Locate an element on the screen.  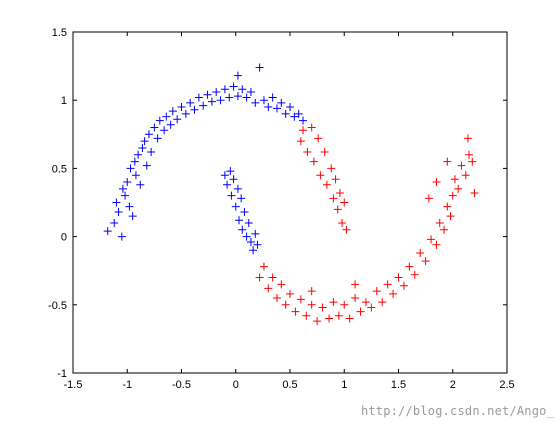
y-tick-label: 0.5 is located at coordinates (59, 169).